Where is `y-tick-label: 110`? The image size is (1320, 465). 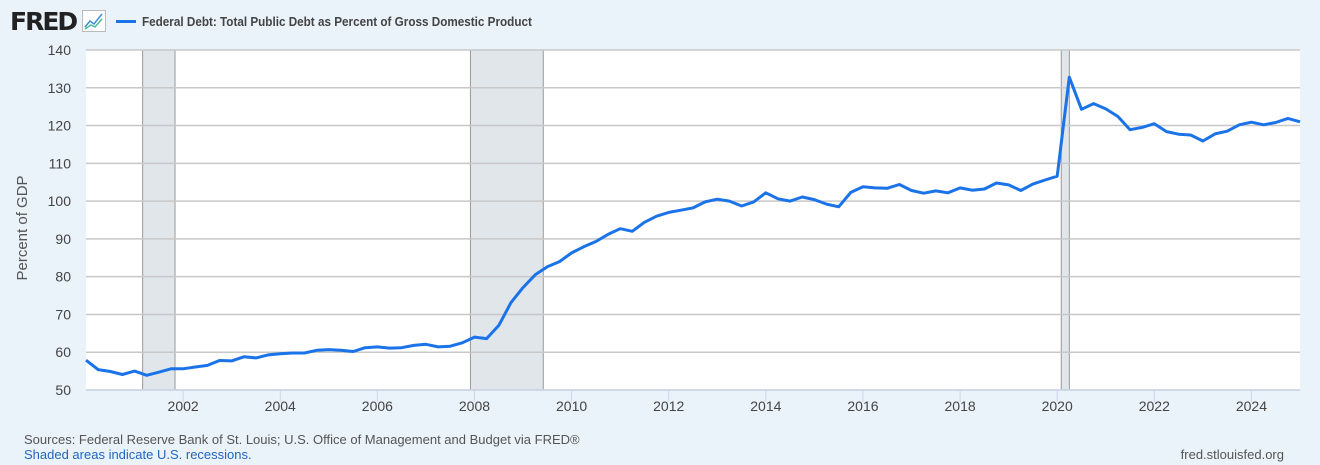
y-tick-label: 110 is located at coordinates (60, 163).